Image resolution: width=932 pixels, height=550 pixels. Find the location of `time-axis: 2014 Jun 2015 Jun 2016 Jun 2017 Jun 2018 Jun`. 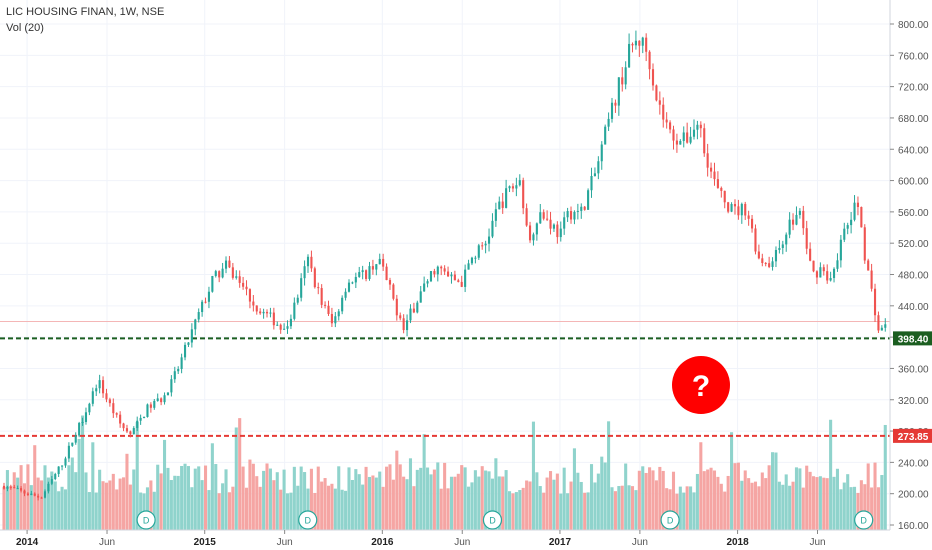

time-axis: 2014 Jun 2015 Jun 2016 Jun 2017 Jun 2018 Jun is located at coordinates (445, 538).